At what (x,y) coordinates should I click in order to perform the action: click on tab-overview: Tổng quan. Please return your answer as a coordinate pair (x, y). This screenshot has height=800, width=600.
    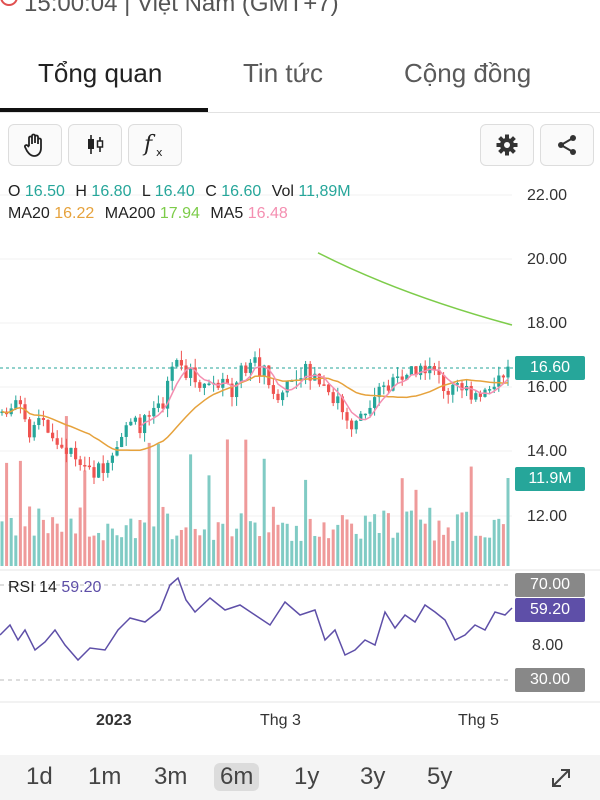
    Looking at the image, I should click on (100, 73).